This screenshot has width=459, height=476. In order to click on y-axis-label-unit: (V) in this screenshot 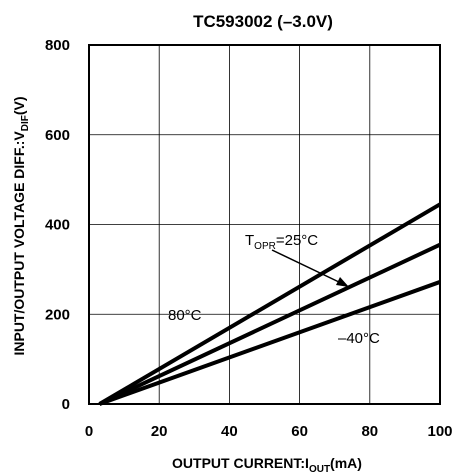, I will do `click(19, 105)`.